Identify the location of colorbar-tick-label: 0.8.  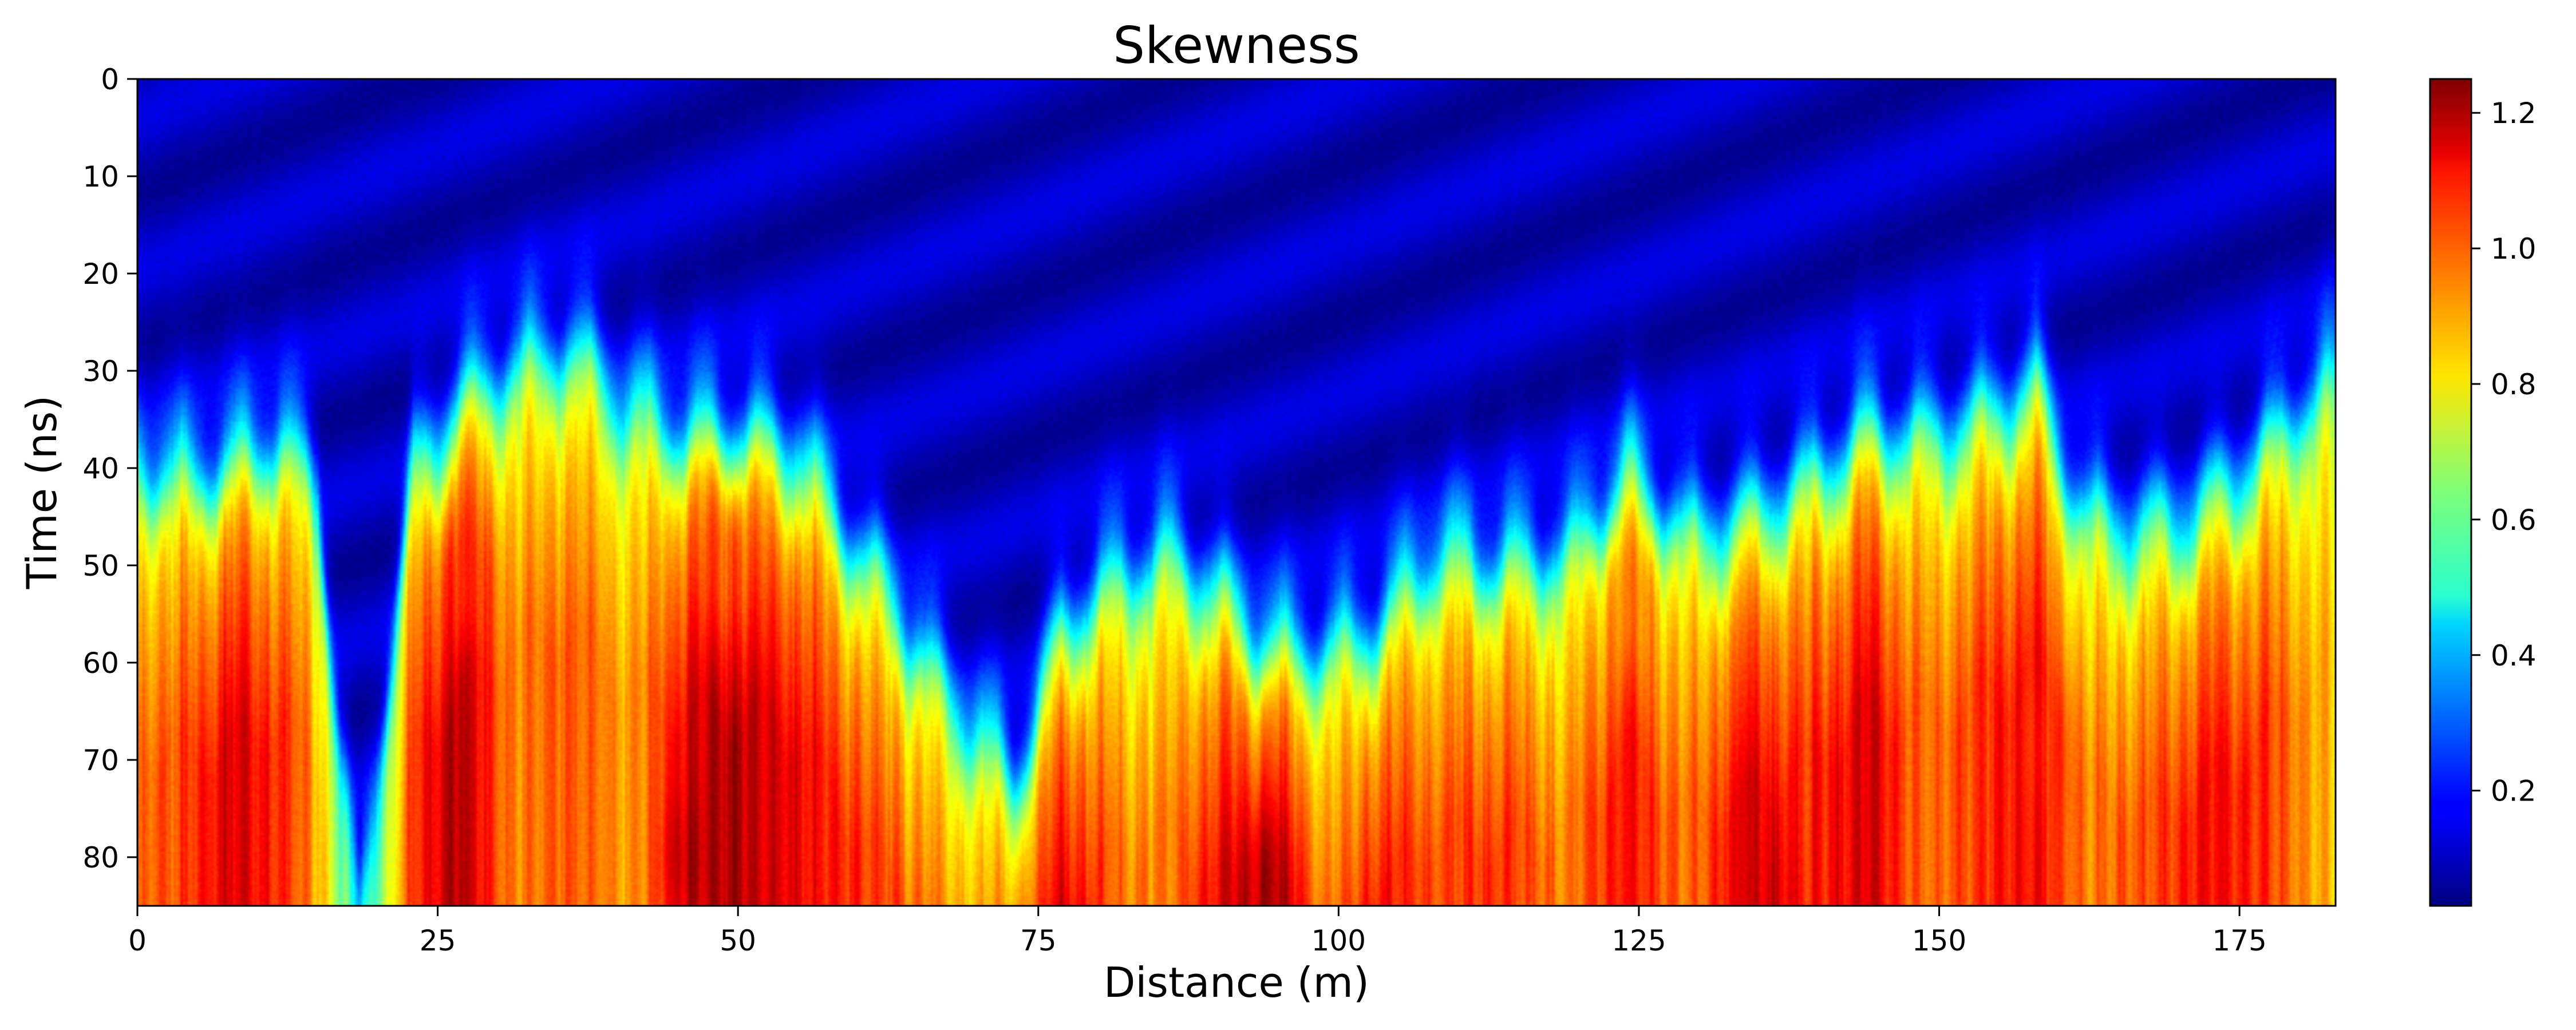
(2514, 384).